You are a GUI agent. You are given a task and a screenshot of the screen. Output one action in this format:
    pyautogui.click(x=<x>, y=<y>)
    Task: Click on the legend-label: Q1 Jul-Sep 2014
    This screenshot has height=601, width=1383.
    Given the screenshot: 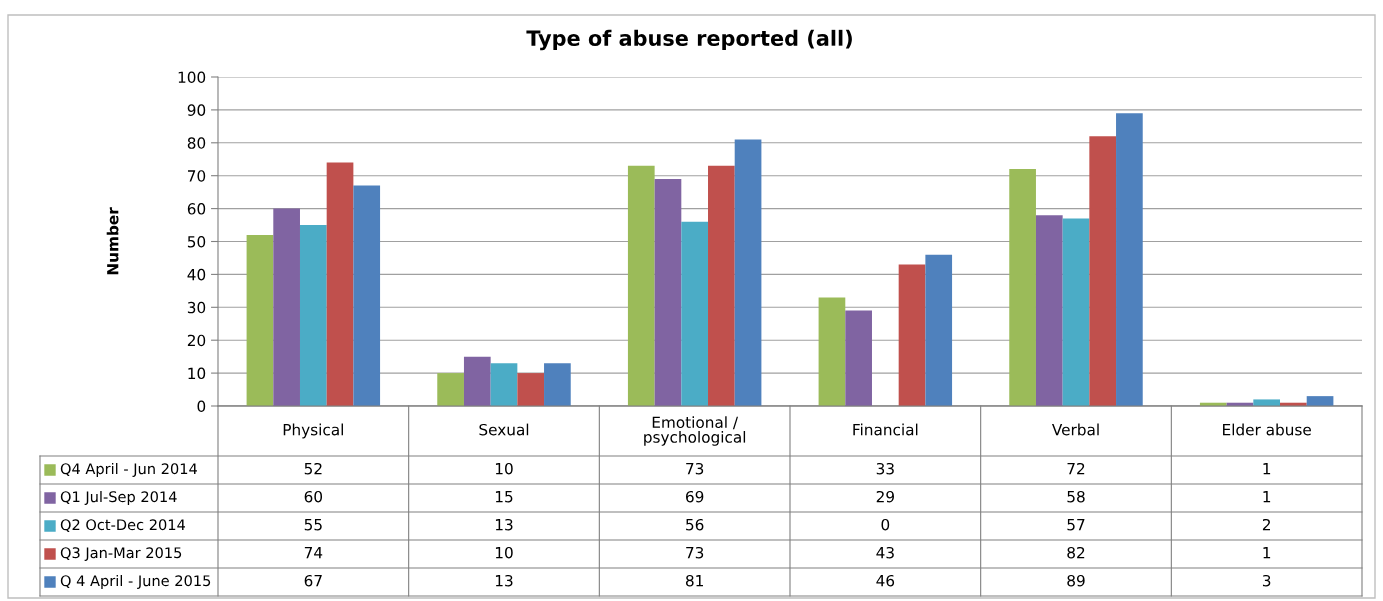 What is the action you would take?
    pyautogui.click(x=118, y=498)
    